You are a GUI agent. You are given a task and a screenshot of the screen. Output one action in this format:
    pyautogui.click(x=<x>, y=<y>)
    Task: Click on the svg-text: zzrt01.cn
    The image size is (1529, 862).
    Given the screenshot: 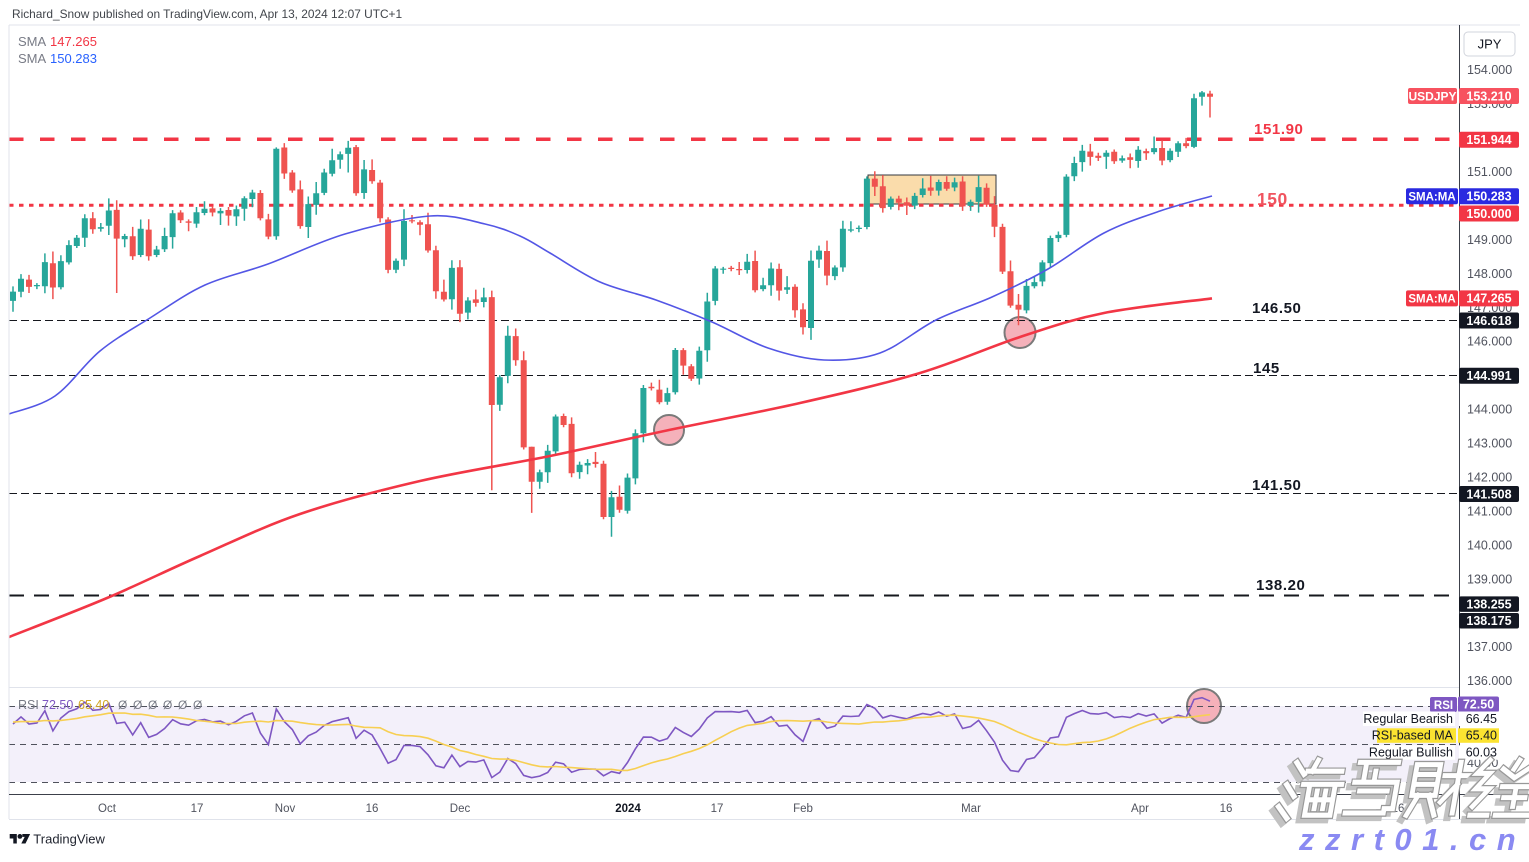 What is the action you would take?
    pyautogui.click(x=1412, y=839)
    